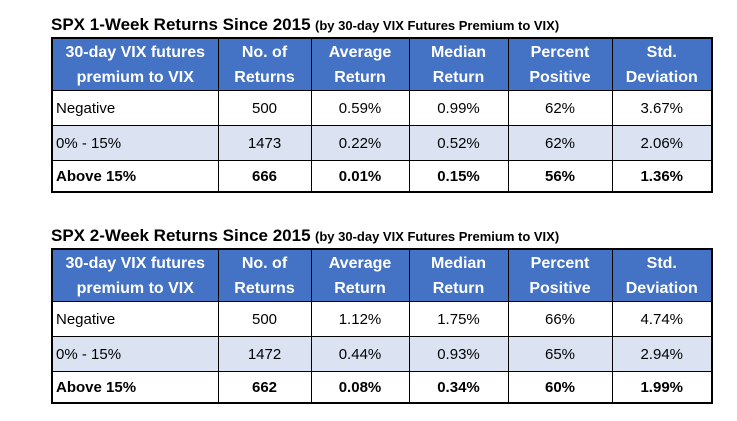  I want to click on table-row: Above 15% 662 0.08% 0.34% 60% 1.99%, so click(382, 387).